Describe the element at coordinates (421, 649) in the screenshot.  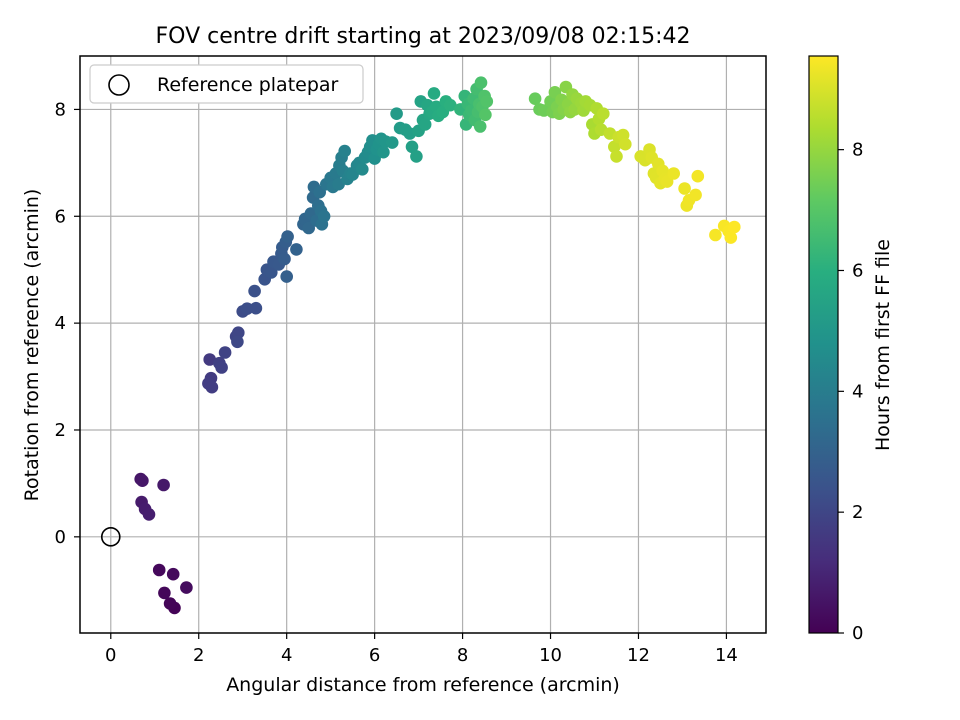
I see `x-axis-ticks: 0 2 4 6 8 10 12 14` at that location.